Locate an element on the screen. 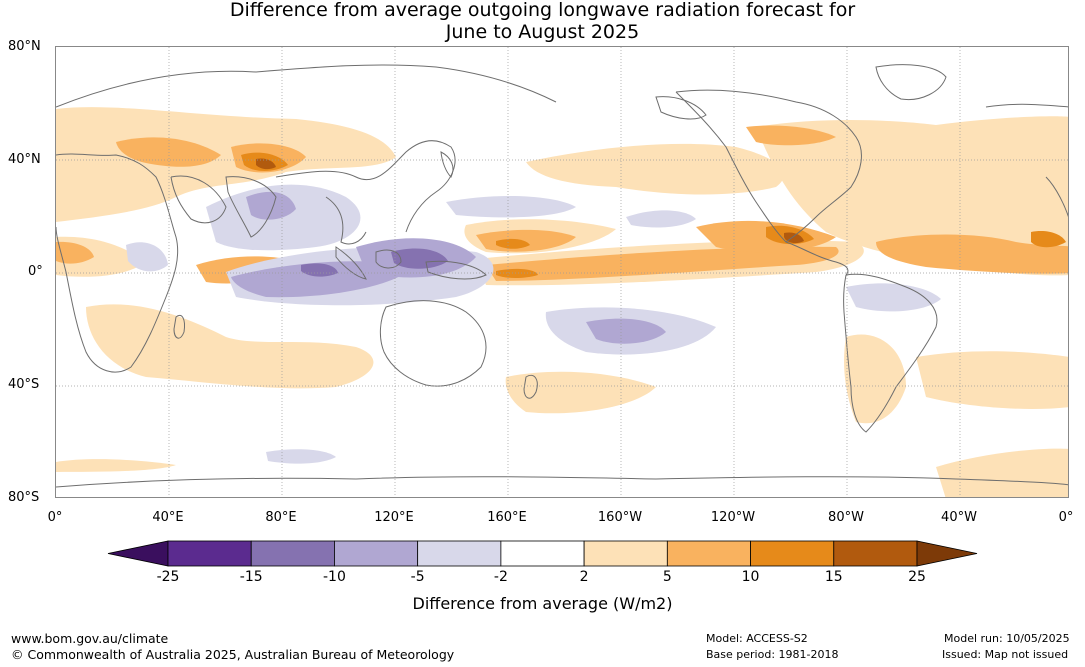  x-label-40e: 40°E is located at coordinates (168, 517).